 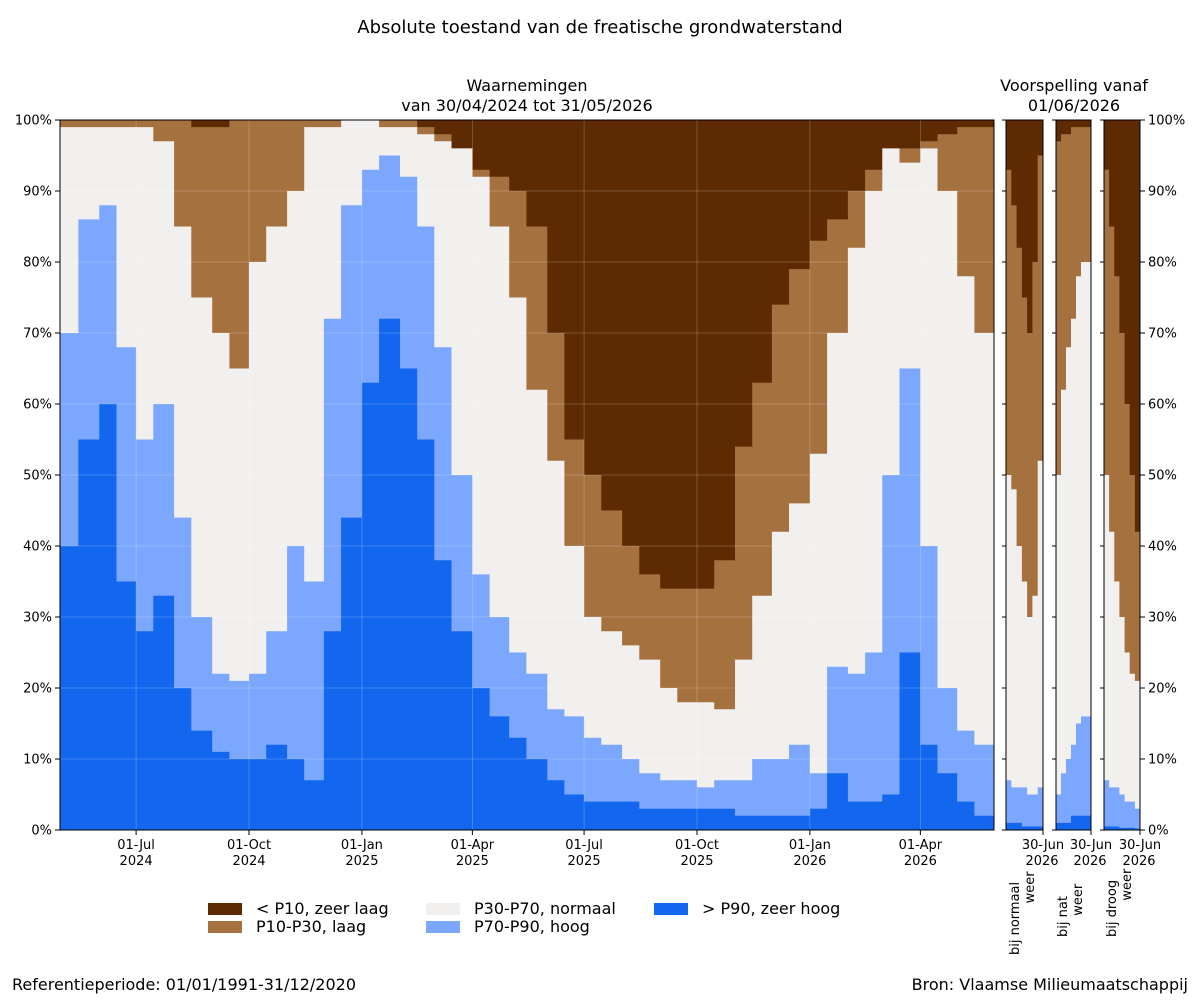 What do you see at coordinates (1162, 547) in the screenshot?
I see `right-y-tick-label: 40%` at bounding box center [1162, 547].